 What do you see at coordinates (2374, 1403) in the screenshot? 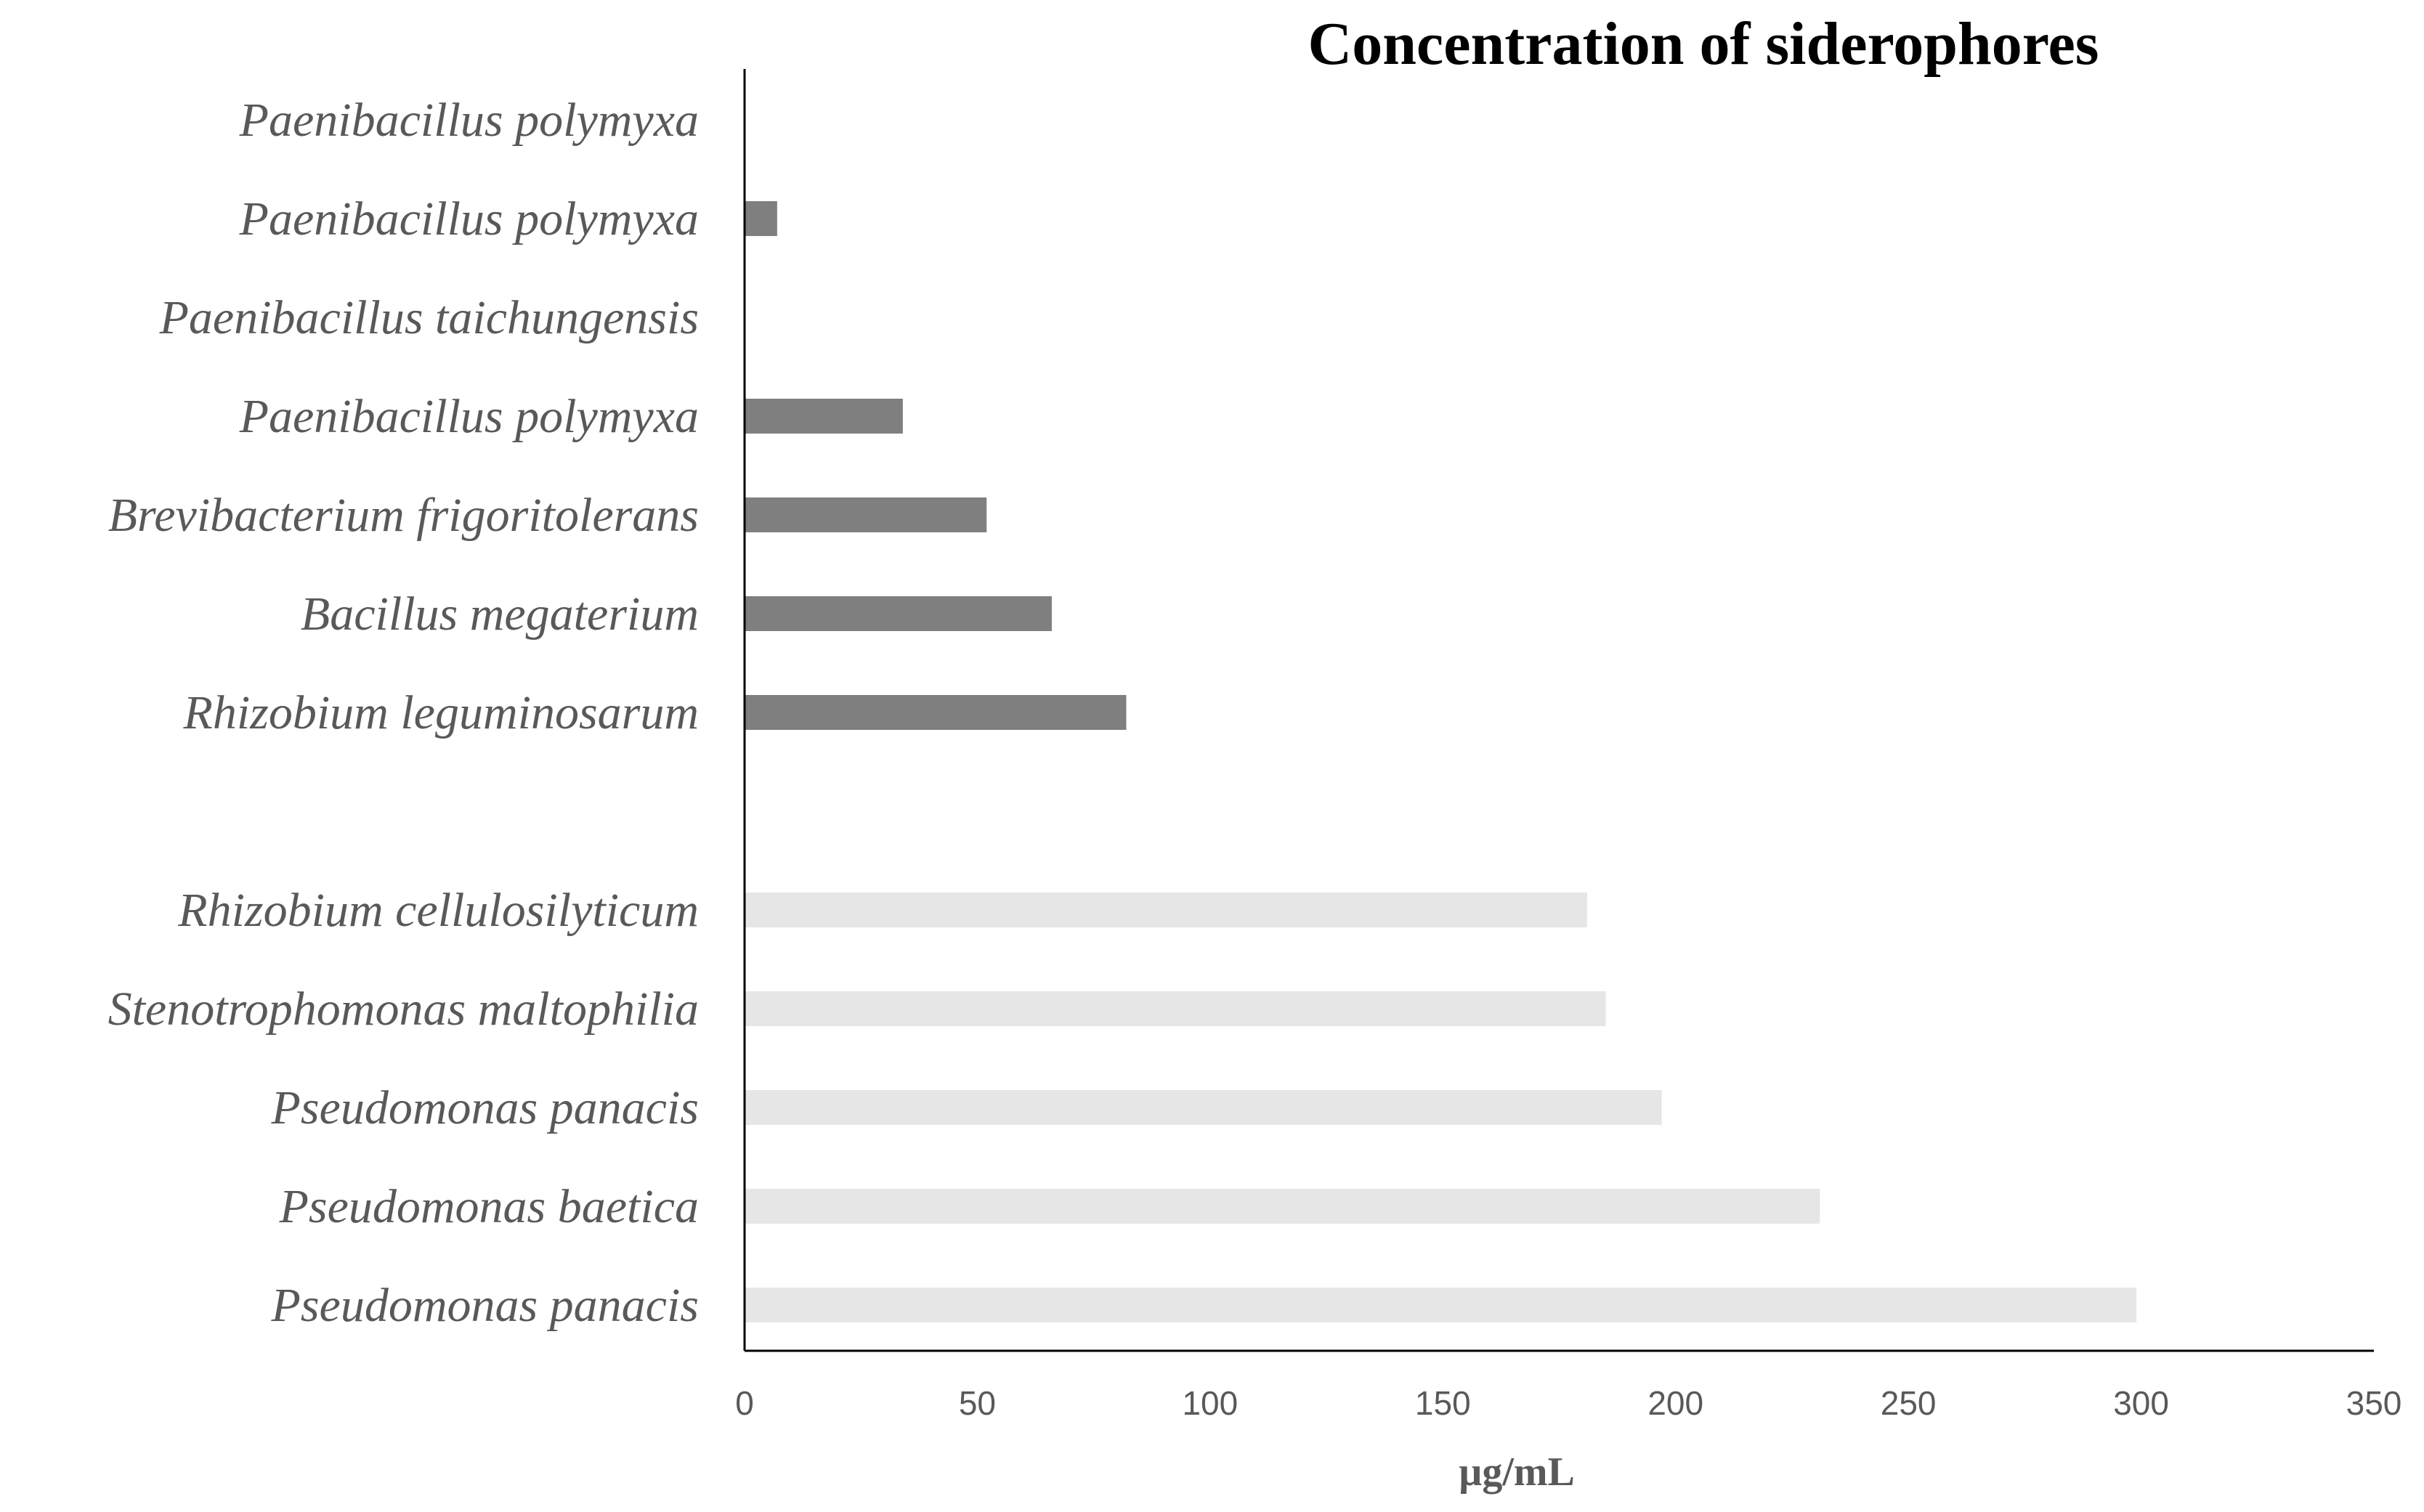
I see `x-tick-label-350: 350` at bounding box center [2374, 1403].